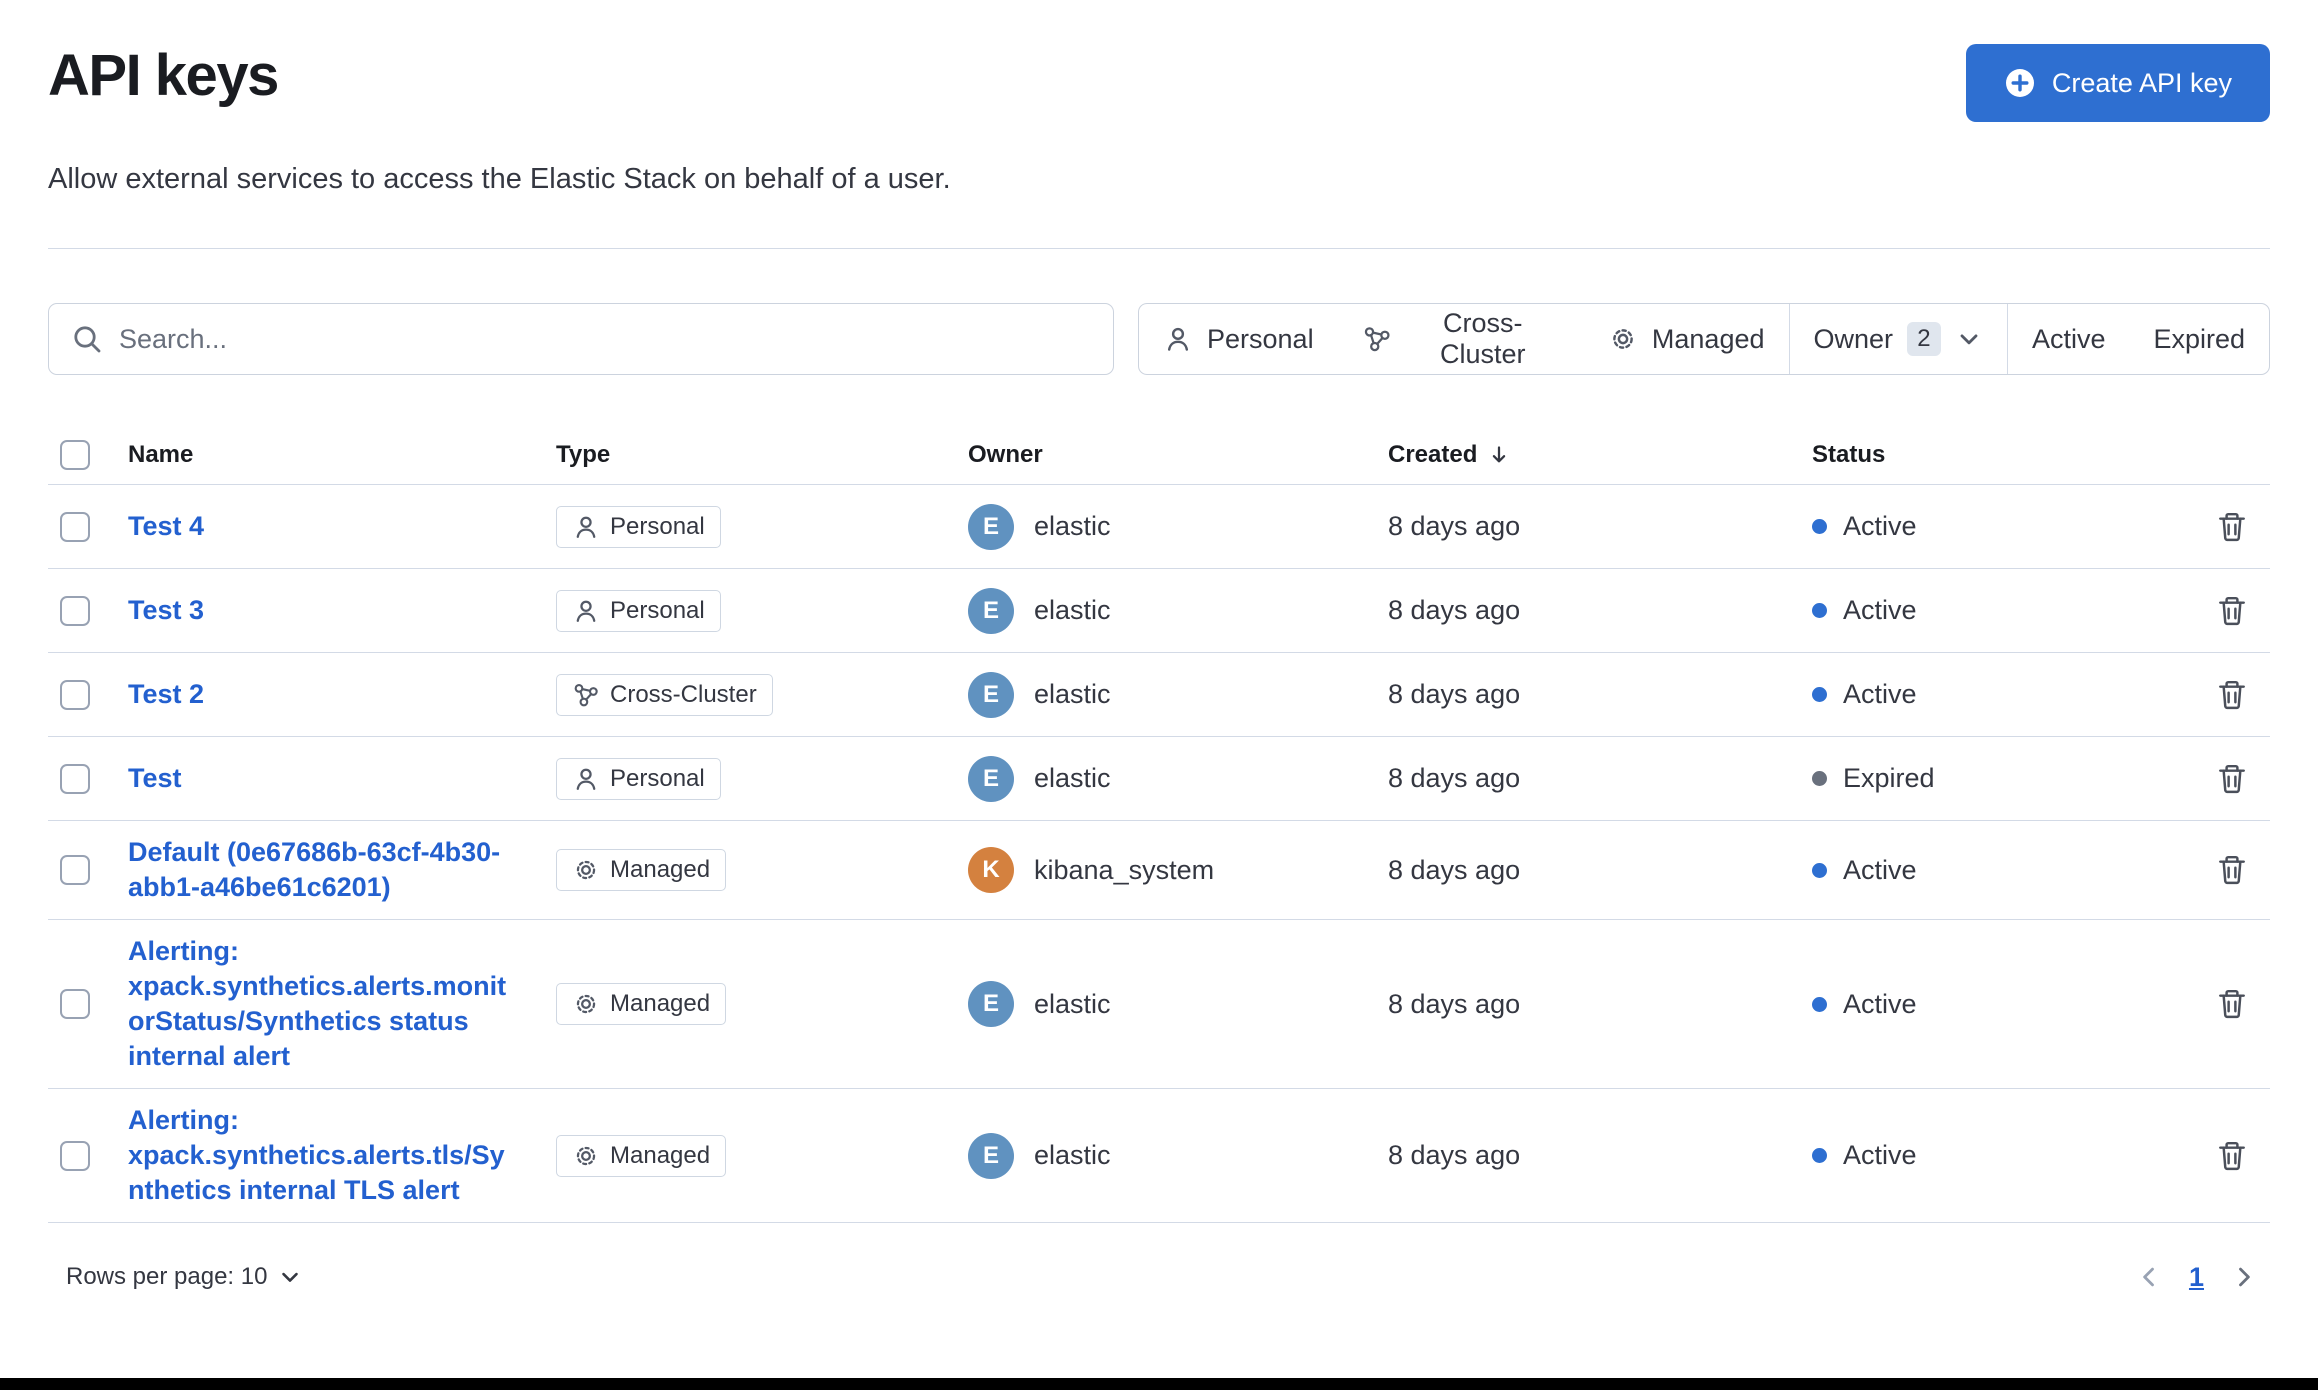 The width and height of the screenshot is (2318, 1390). Describe the element at coordinates (664, 694) in the screenshot. I see `type-badge: Cross-Cluster` at that location.